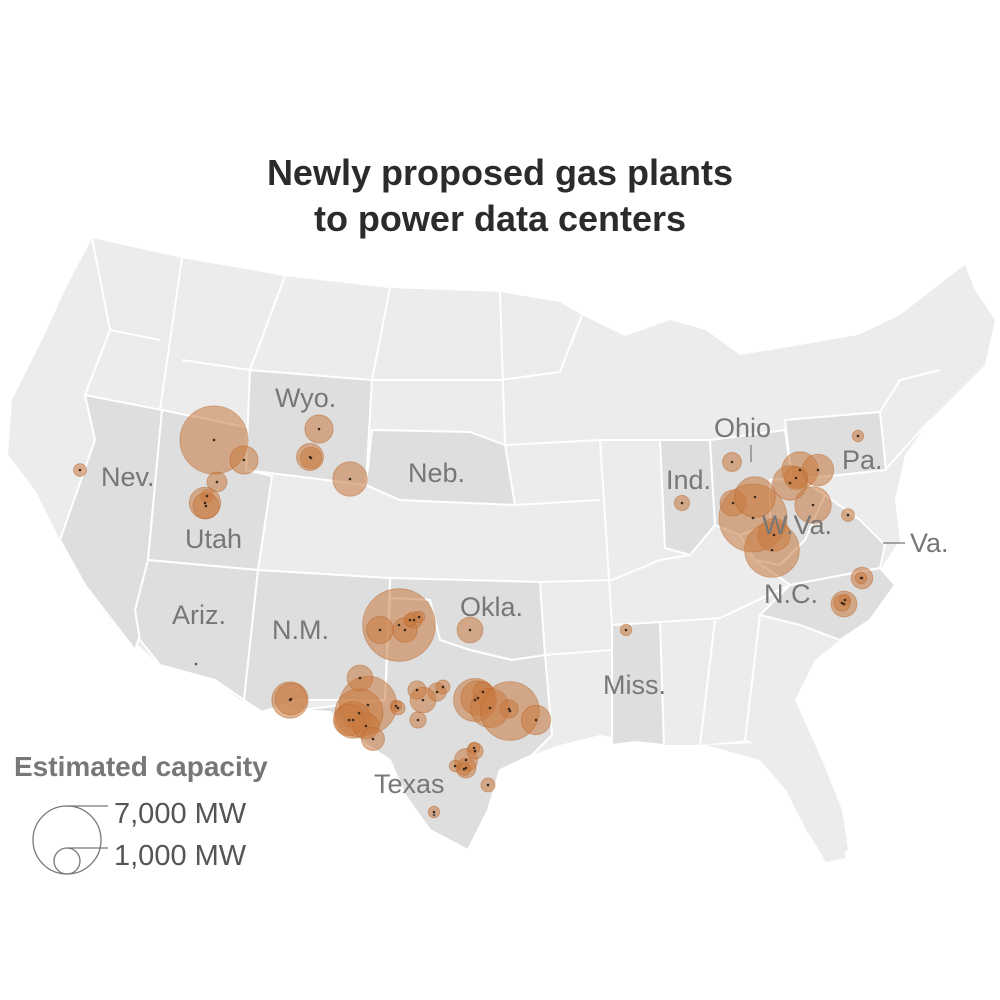 The width and height of the screenshot is (1000, 1000). I want to click on title-line-1: Newly proposed gas plants, so click(500, 172).